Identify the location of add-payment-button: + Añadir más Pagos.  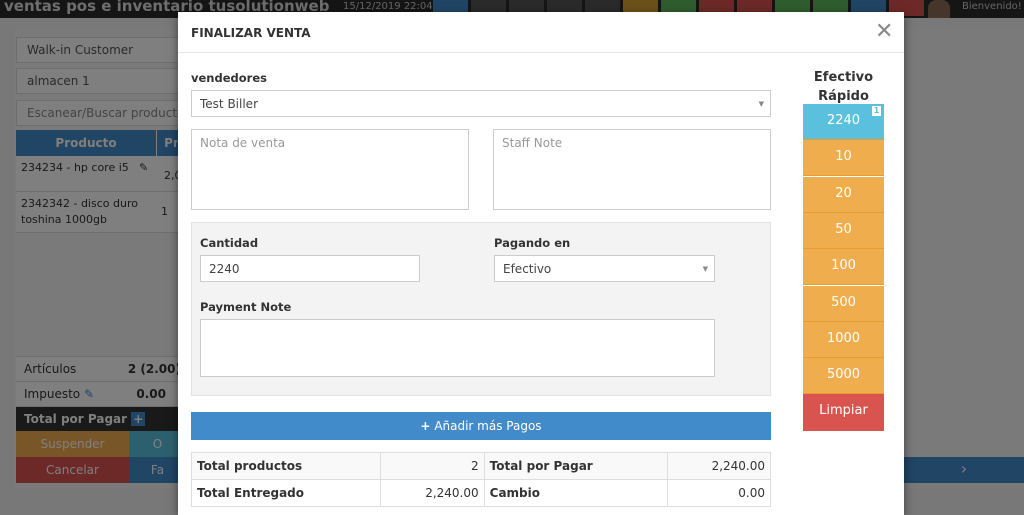
(481, 426).